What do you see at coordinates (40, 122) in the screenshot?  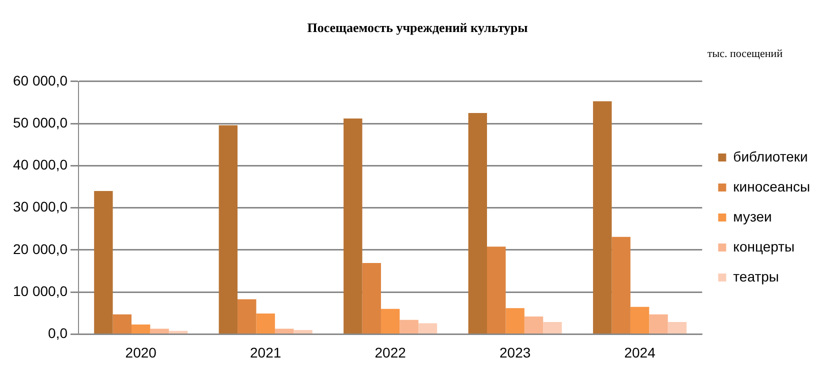 I see `y-tick-label: 50 000,0` at bounding box center [40, 122].